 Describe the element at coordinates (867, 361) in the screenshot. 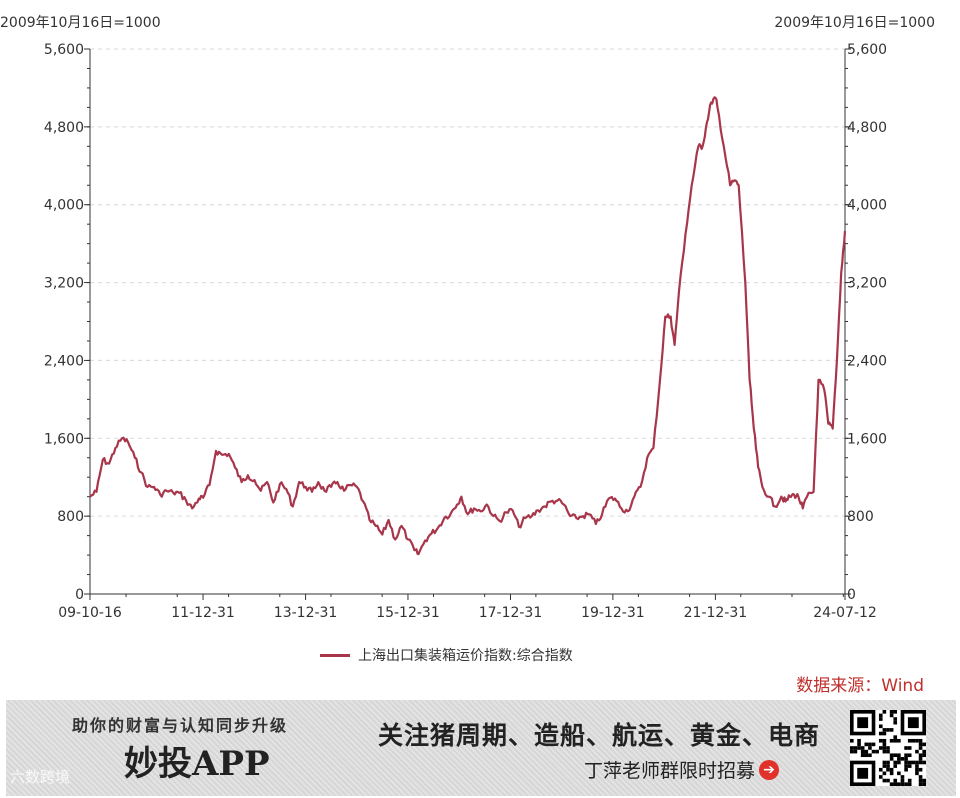

I see `y-tick-label-right: 2,400` at that location.